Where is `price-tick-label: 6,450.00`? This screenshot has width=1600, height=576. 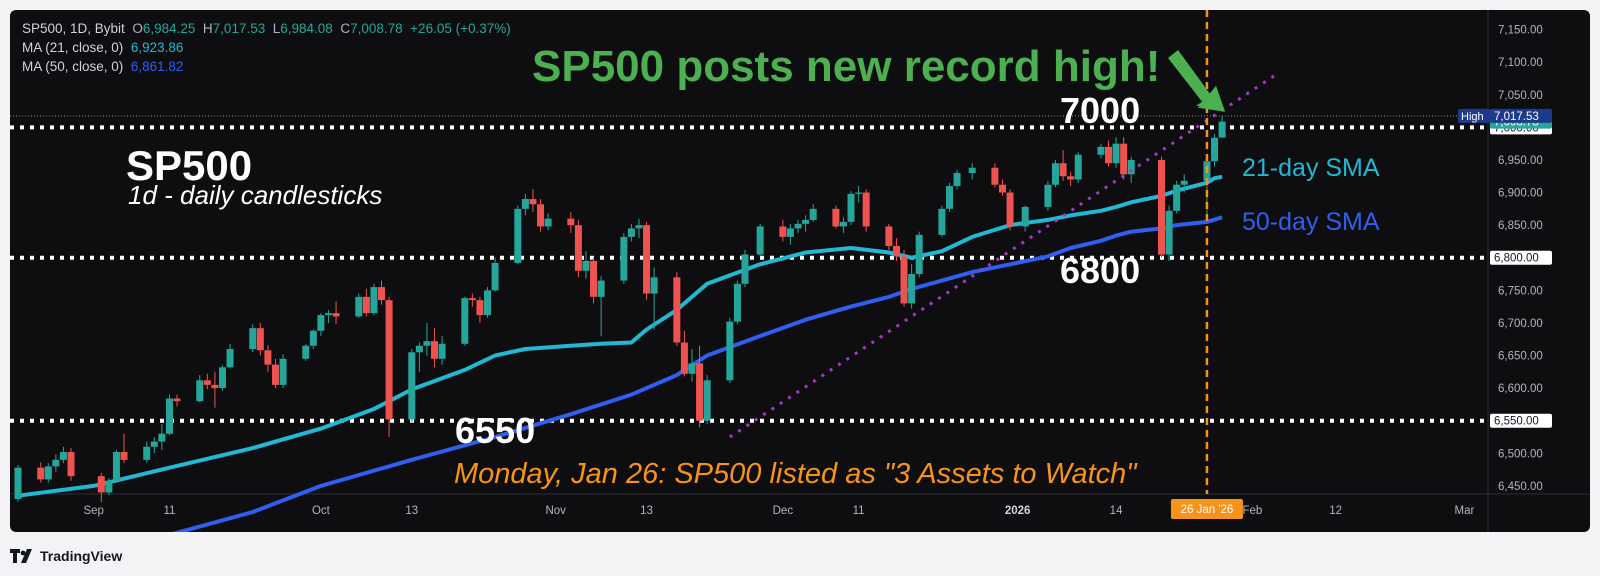 price-tick-label: 6,450.00 is located at coordinates (1520, 487).